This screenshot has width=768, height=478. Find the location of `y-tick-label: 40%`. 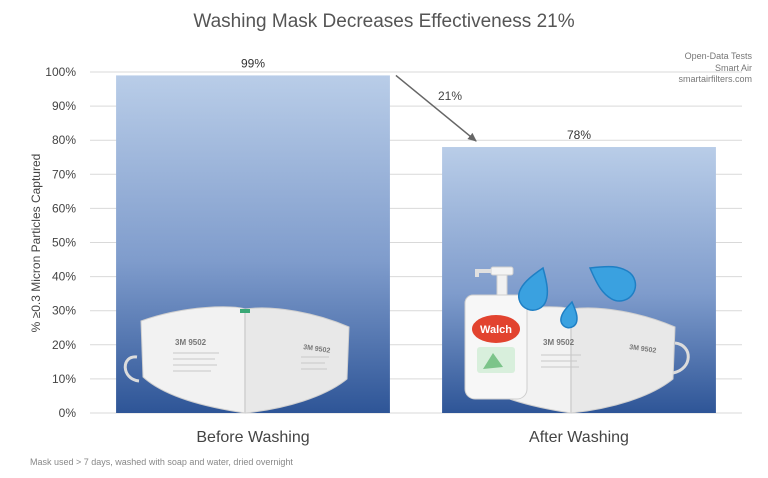

y-tick-label: 40% is located at coordinates (64, 277).